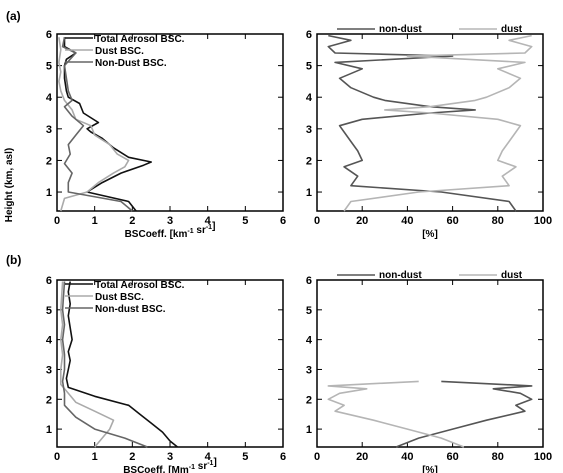  I want to click on y-axis-label: Height (km, asl), so click(9, 185).